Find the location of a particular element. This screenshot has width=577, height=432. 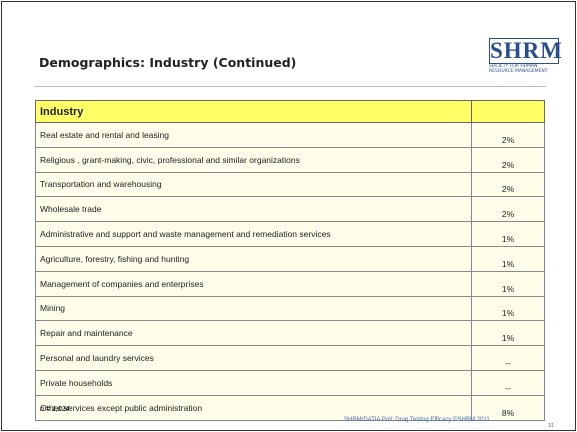

slide-title: Demographics: Industry (Continued) is located at coordinates (168, 62).